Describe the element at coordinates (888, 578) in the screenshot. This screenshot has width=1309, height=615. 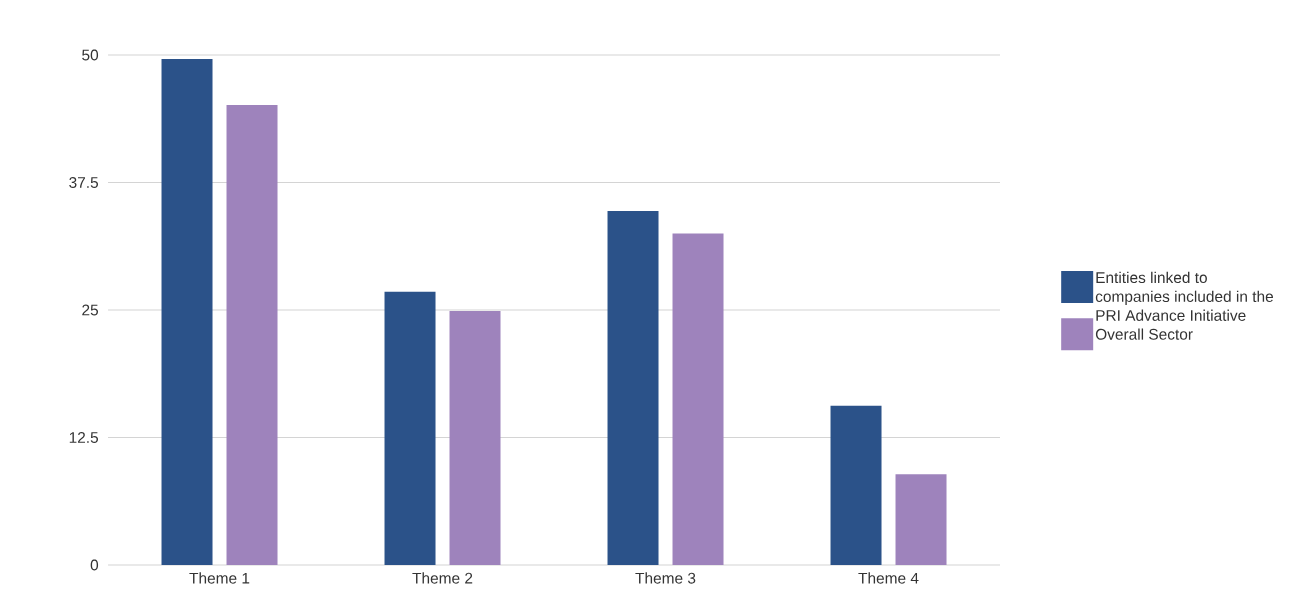
I see `x-tick-label: Theme 4` at that location.